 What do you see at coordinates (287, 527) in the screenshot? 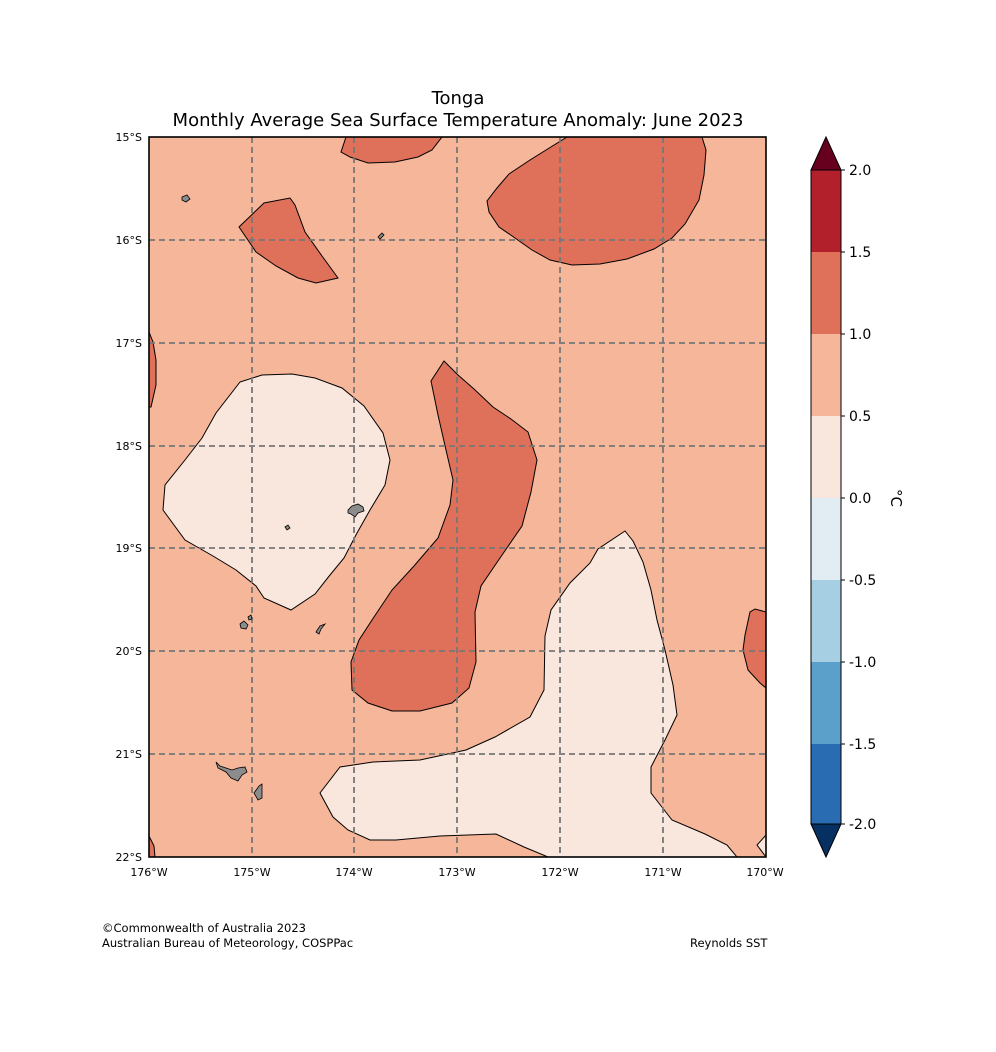
I see `island-haapai-small` at bounding box center [287, 527].